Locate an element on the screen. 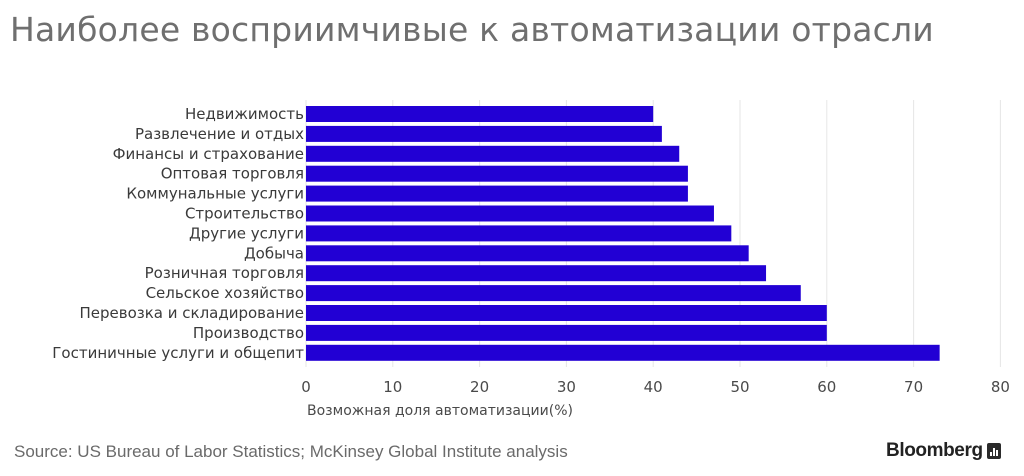  x-tick-label: 50 is located at coordinates (739, 387).